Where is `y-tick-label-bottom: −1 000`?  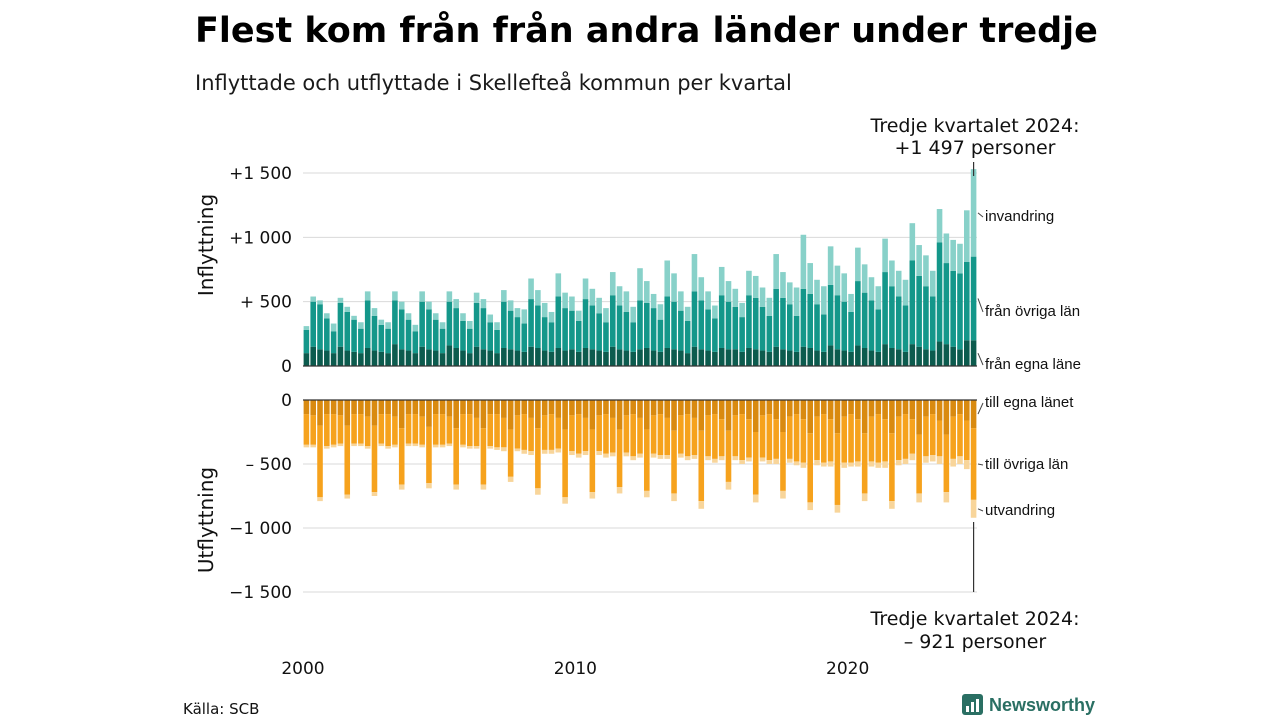
y-tick-label-bottom: −1 000 is located at coordinates (260, 529).